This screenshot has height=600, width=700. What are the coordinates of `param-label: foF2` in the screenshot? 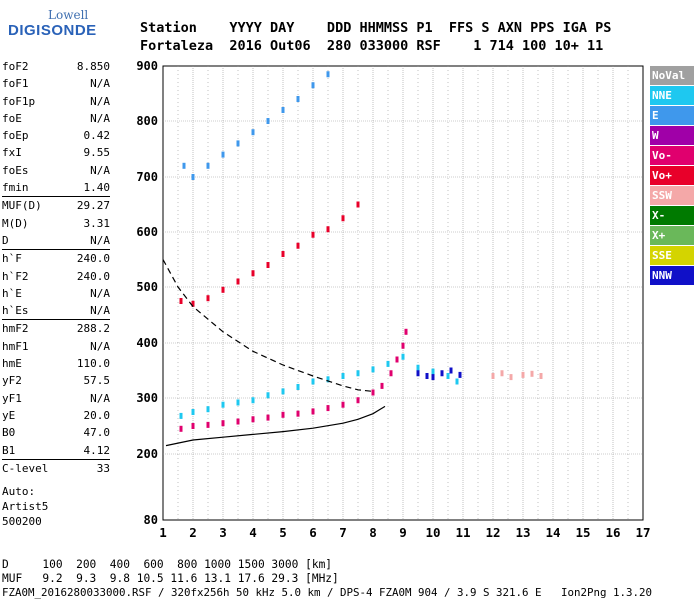 It's located at (15, 66).